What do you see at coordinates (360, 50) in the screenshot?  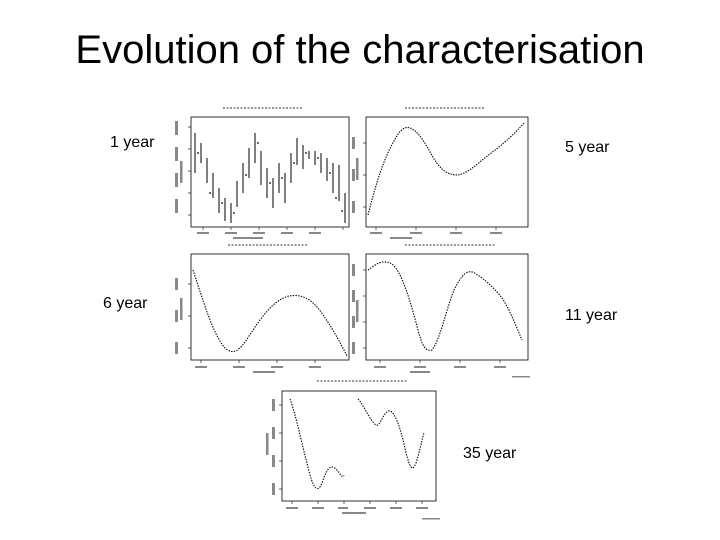 I see `slide-title: Evolution of the characterisation` at bounding box center [360, 50].